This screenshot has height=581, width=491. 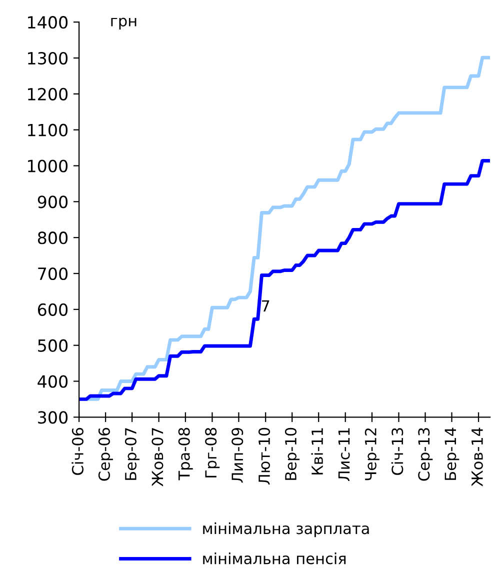 What do you see at coordinates (286, 530) in the screenshot?
I see `legend-label: мінімальна зарплата` at bounding box center [286, 530].